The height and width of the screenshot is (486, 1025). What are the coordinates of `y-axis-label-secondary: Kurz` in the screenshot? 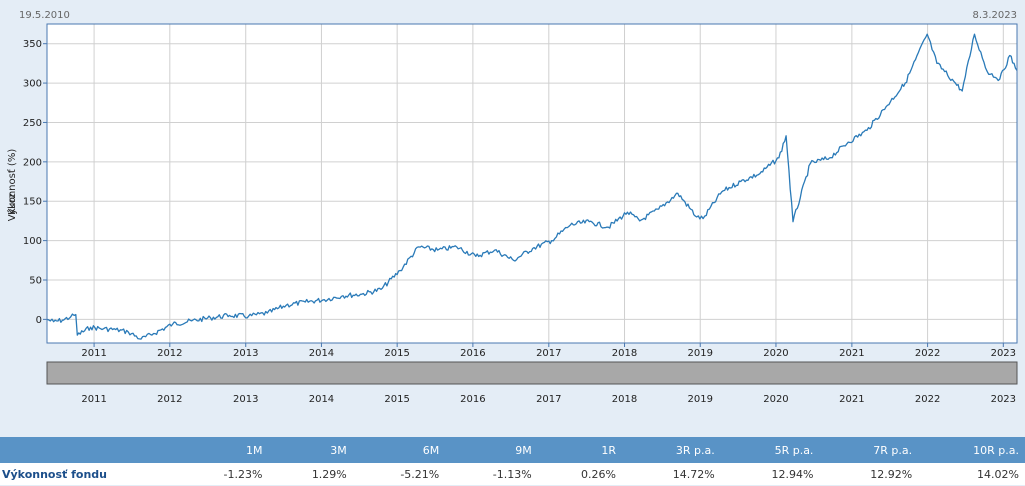 It's located at (12, 204).